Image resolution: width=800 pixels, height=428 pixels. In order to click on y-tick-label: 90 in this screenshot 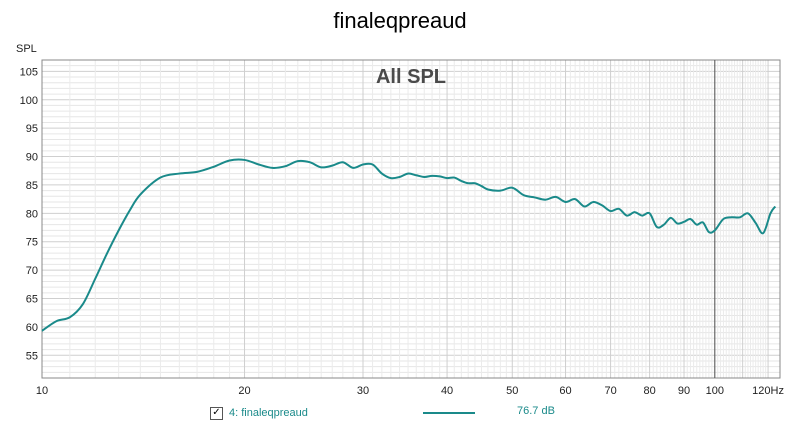, I will do `click(32, 158)`.